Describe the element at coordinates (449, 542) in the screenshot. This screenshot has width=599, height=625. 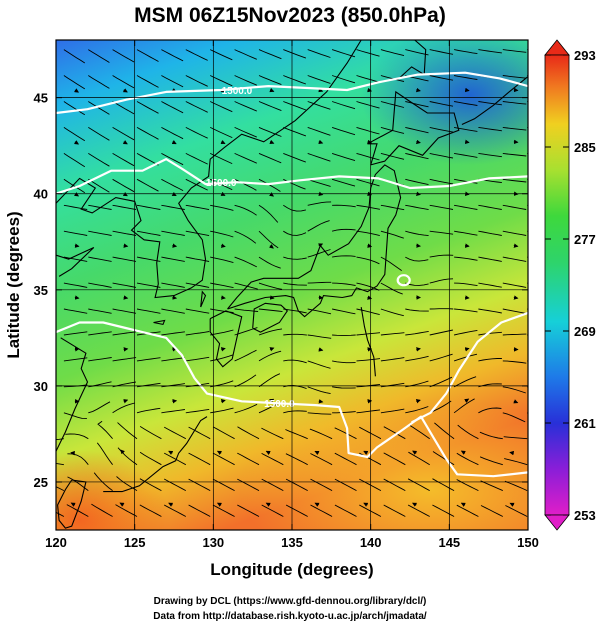
I see `x-tick-label: 145` at that location.